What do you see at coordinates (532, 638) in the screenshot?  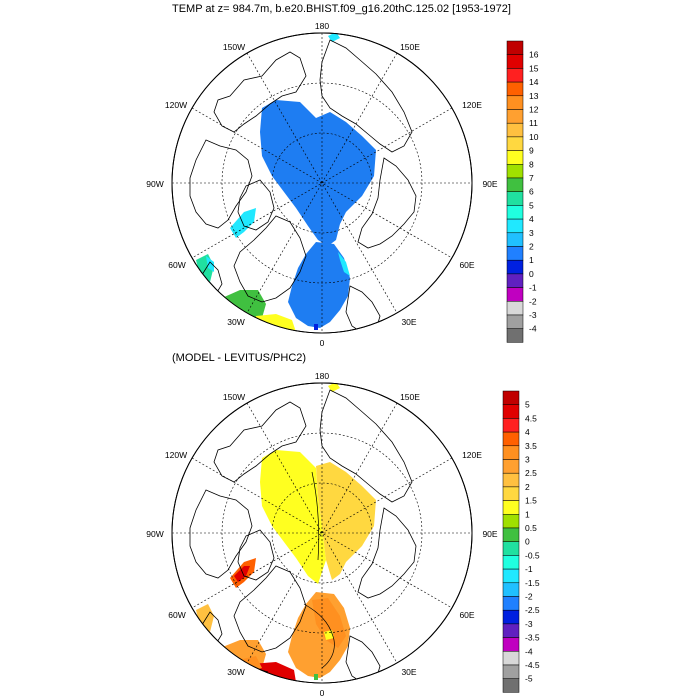 I see `colorbar-tick-label: -3.5` at bounding box center [532, 638].